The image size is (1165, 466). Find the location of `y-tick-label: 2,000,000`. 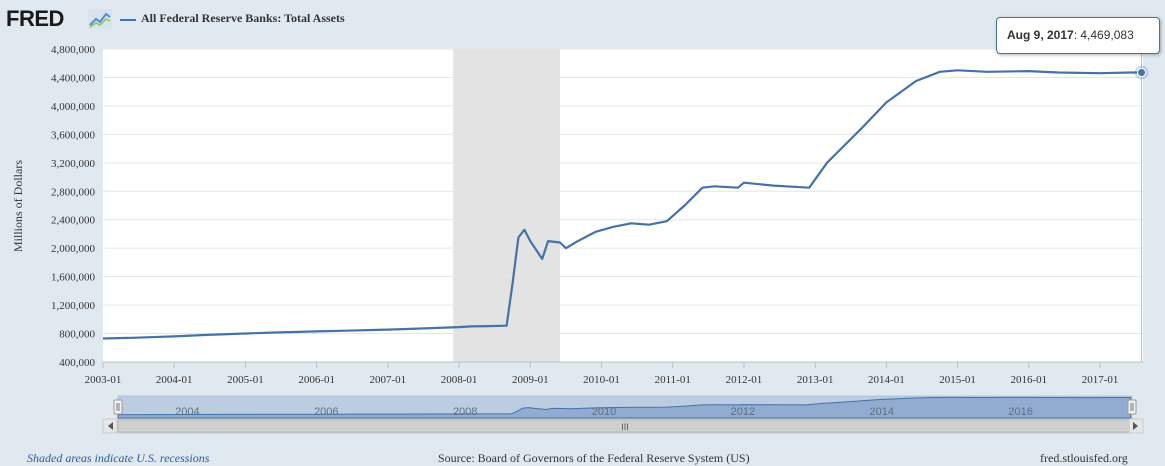

y-tick-label: 2,000,000 is located at coordinates (73, 249).